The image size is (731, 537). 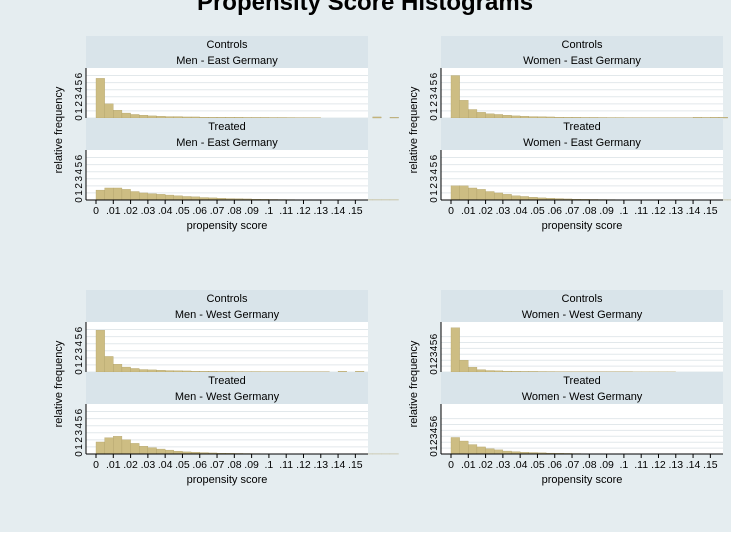 What do you see at coordinates (286, 211) in the screenshot?
I see `x-tick-label: .11` at bounding box center [286, 211].